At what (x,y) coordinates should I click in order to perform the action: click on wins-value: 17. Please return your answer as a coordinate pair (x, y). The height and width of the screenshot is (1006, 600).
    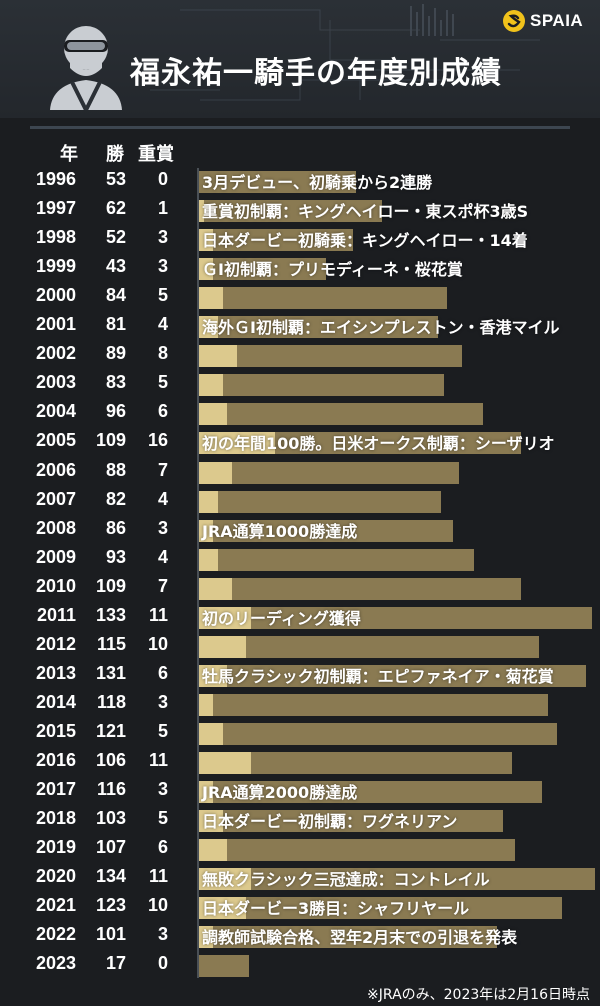
    Looking at the image, I should click on (115, 963).